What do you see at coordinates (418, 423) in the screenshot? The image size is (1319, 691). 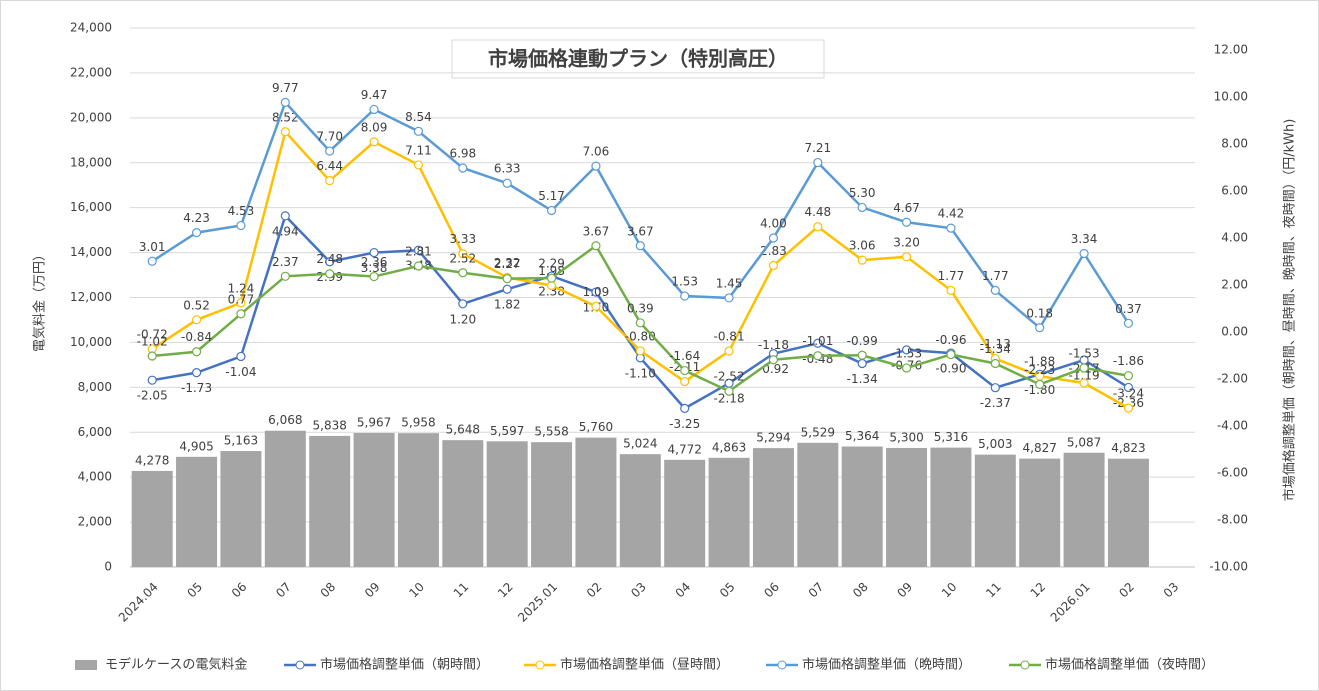 I see `bar-label: 5,958` at bounding box center [418, 423].